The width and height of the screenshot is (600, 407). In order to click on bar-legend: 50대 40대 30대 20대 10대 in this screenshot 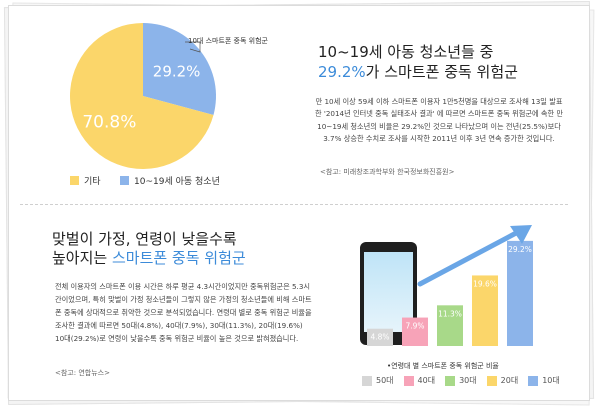, I will do `click(461, 380)`.